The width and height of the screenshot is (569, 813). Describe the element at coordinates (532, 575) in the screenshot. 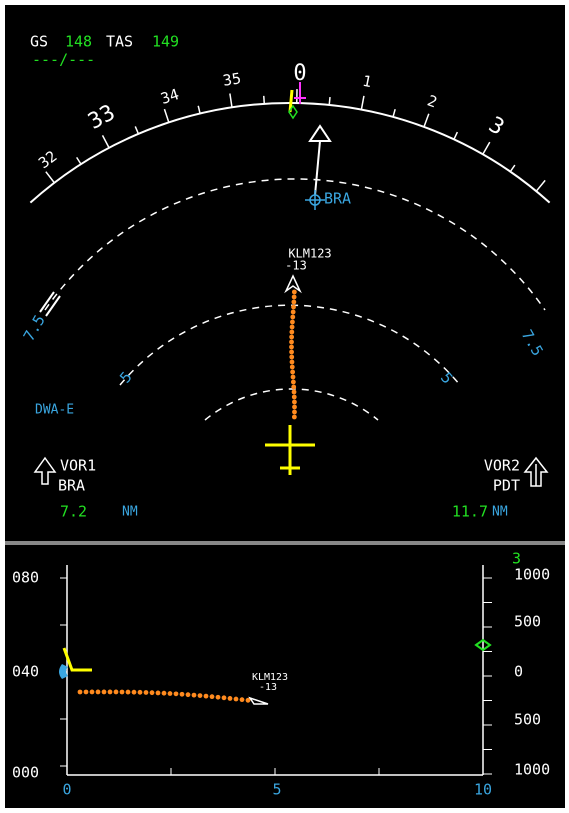

I see `vd-right-label: 1000` at that location.